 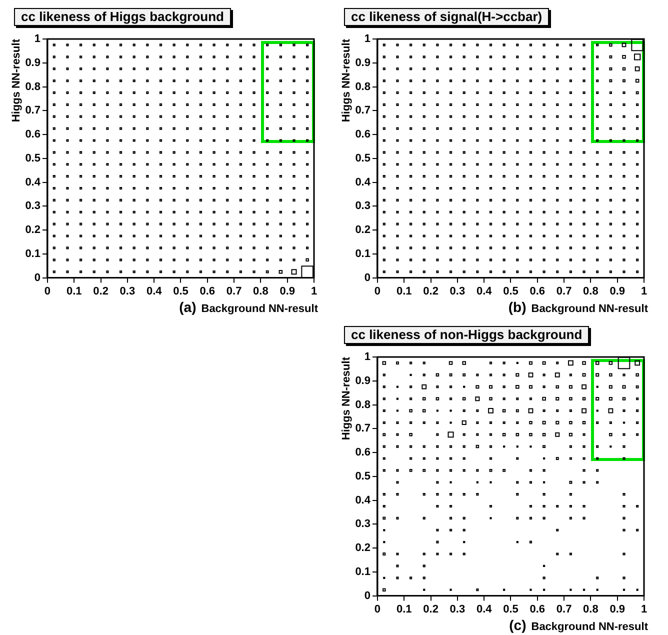 I want to click on chart-title: cc likeness of Higgs background, so click(x=122, y=17).